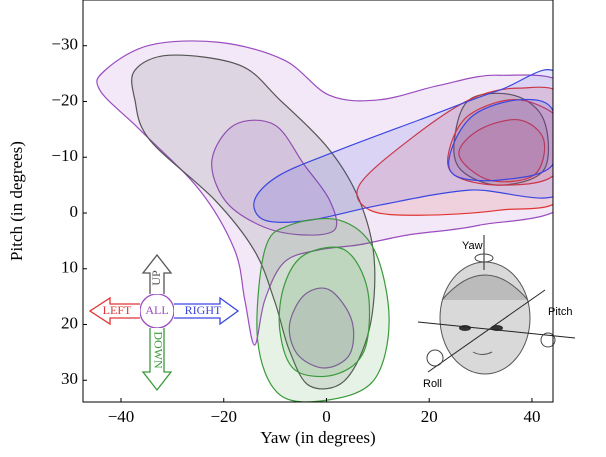 The image size is (606, 457). Describe the element at coordinates (156, 310) in the screenshot. I see `legend-label: ALL` at that location.